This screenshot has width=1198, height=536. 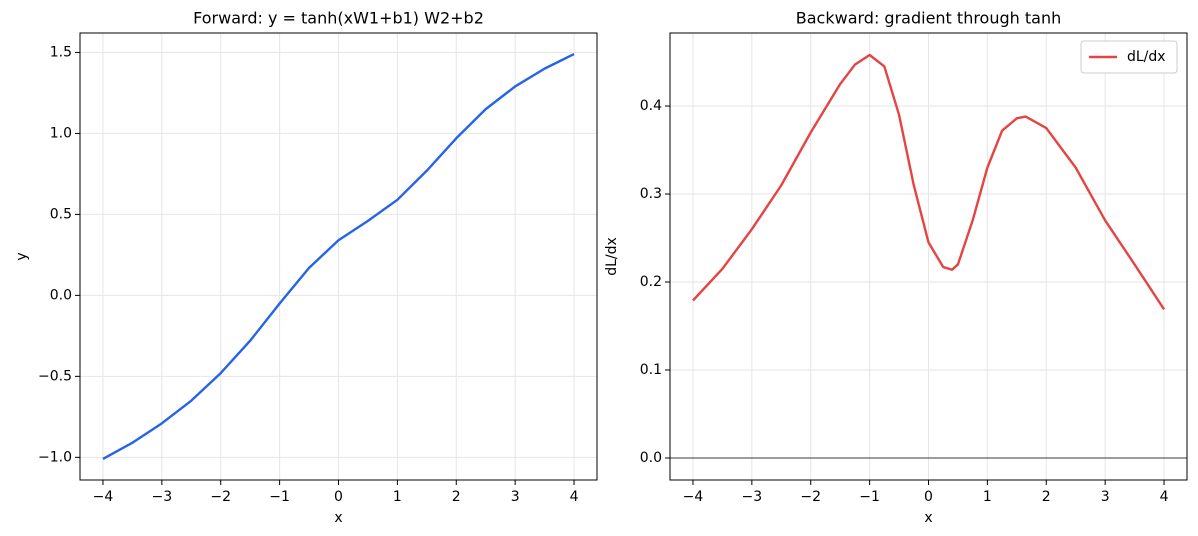 I want to click on y-tick-label: 0.5, so click(x=61, y=214).